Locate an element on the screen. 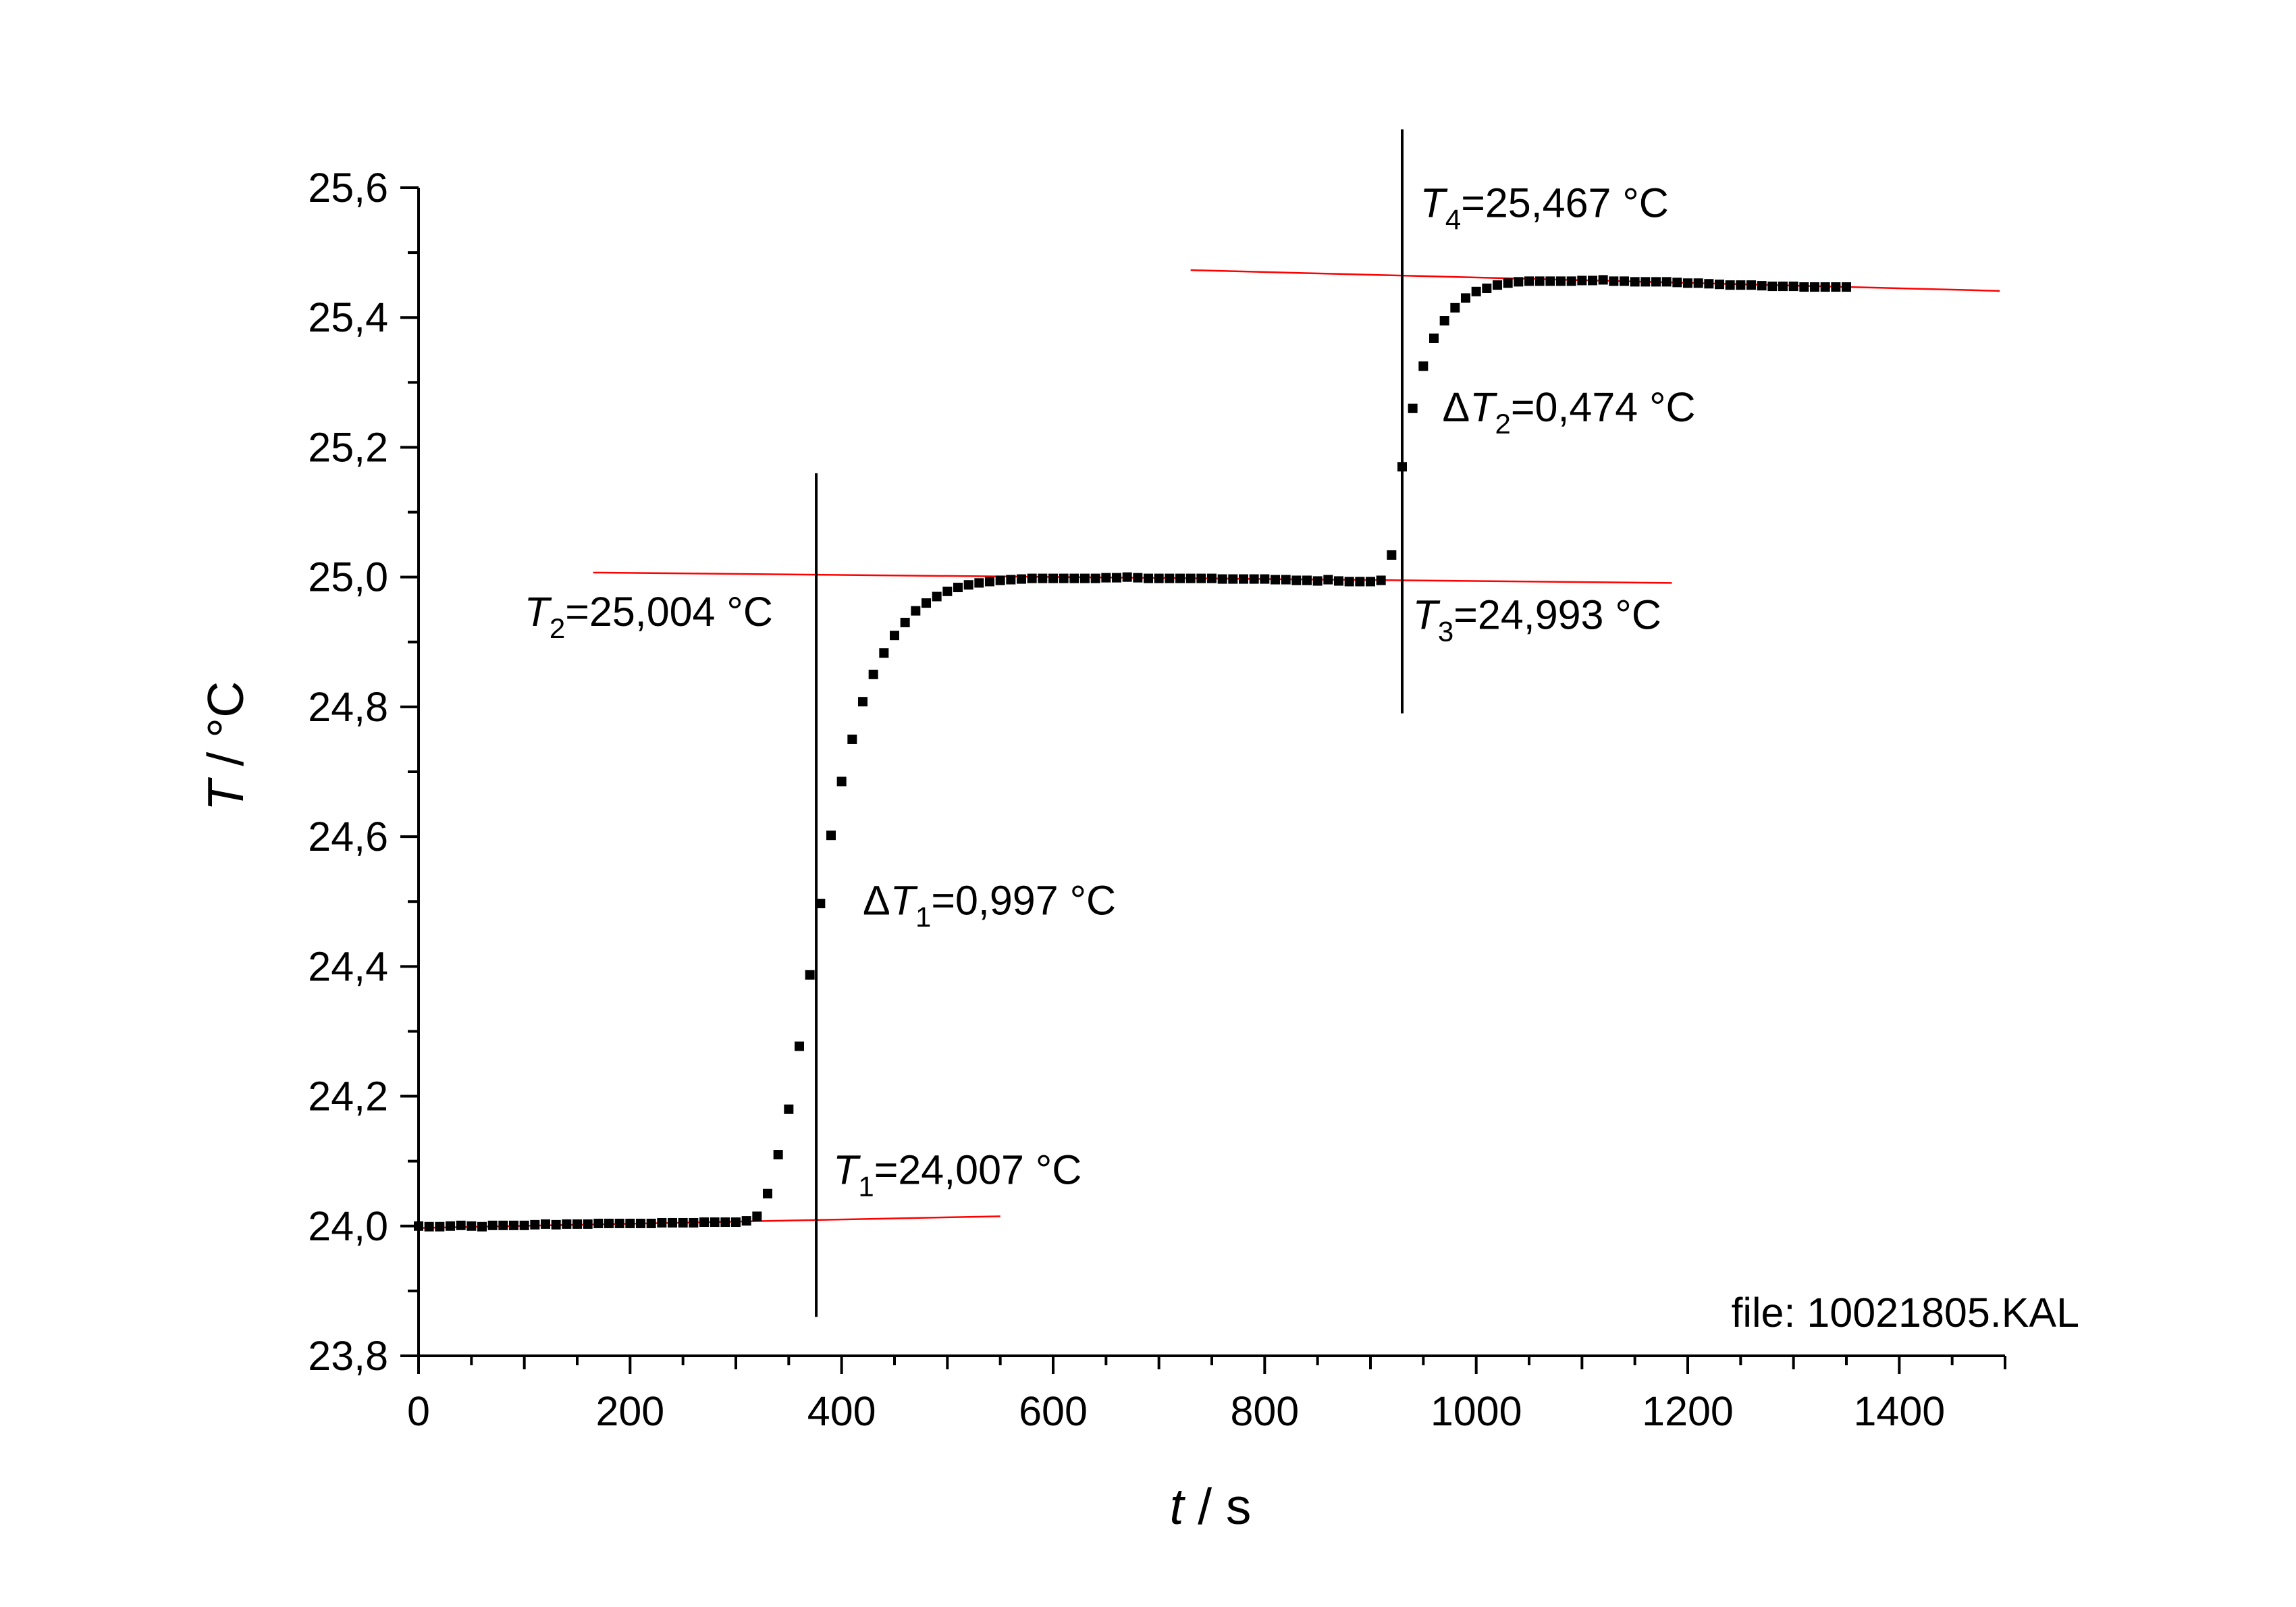 This screenshot has width=2296, height=1607. y-axis-title-unit: / °C is located at coordinates (225, 731).